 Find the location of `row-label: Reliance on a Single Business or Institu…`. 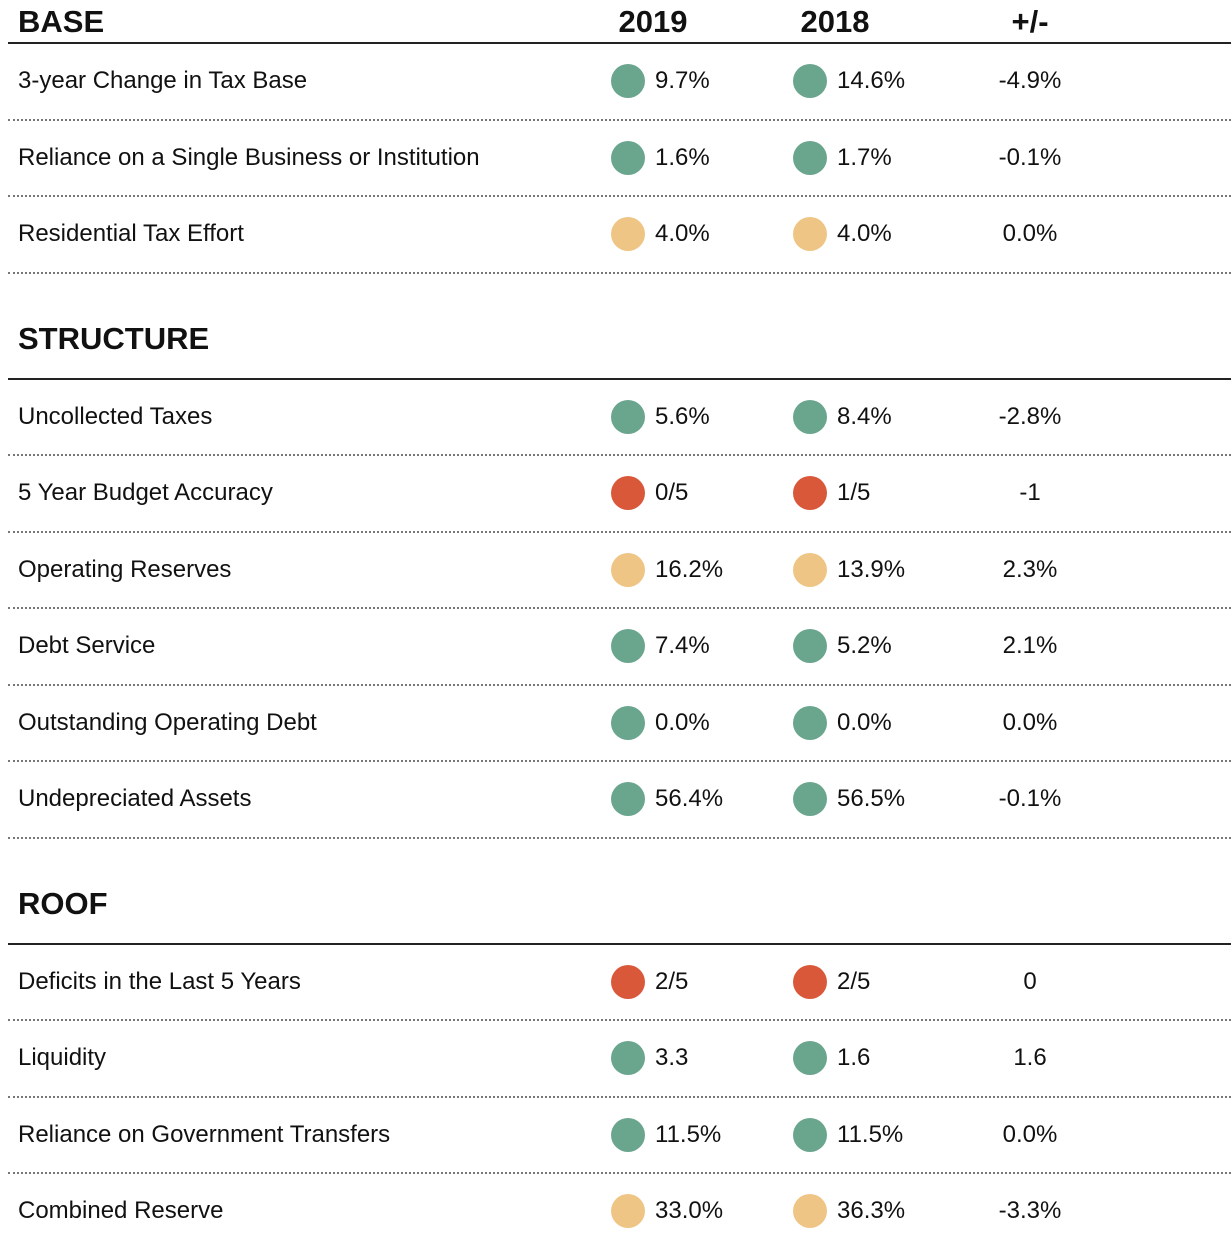

row-label: Reliance on a Single Business or Institu… is located at coordinates (249, 157).